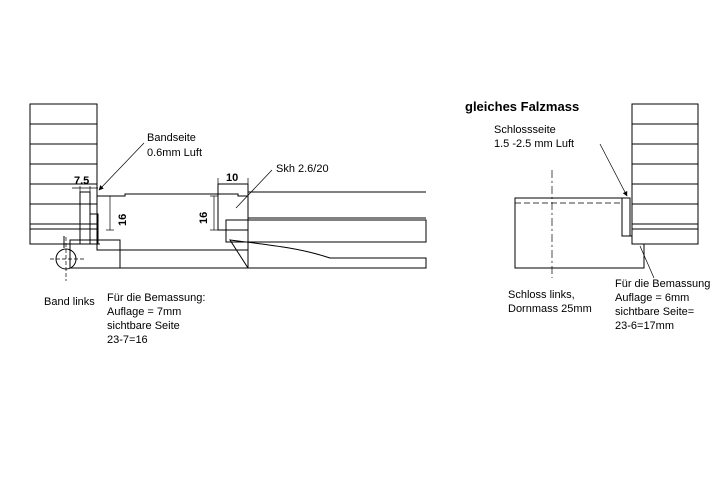 The width and height of the screenshot is (720, 500). Describe the element at coordinates (522, 106) in the screenshot. I see `right-heading: gleiches Falzmass` at that location.